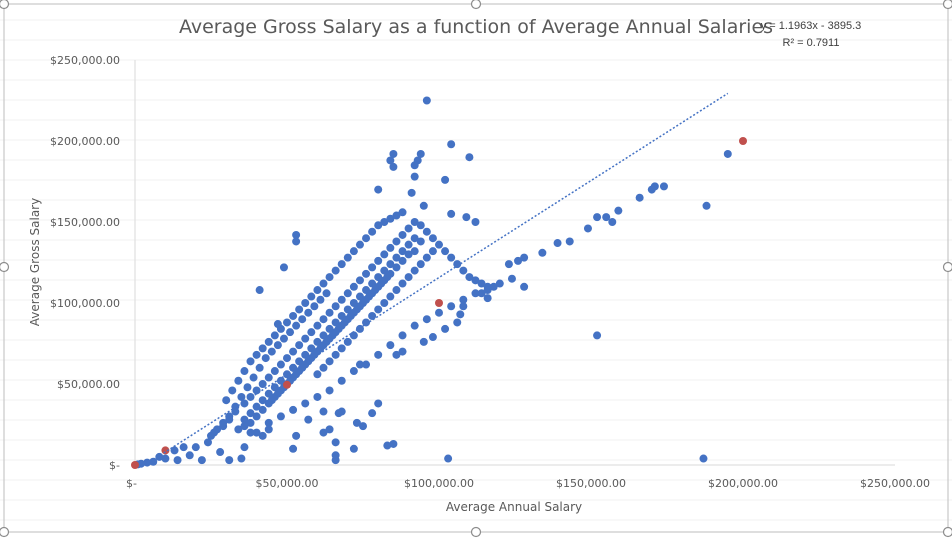 The width and height of the screenshot is (952, 545). I want to click on x-tick-label: $100,000.00, so click(439, 483).